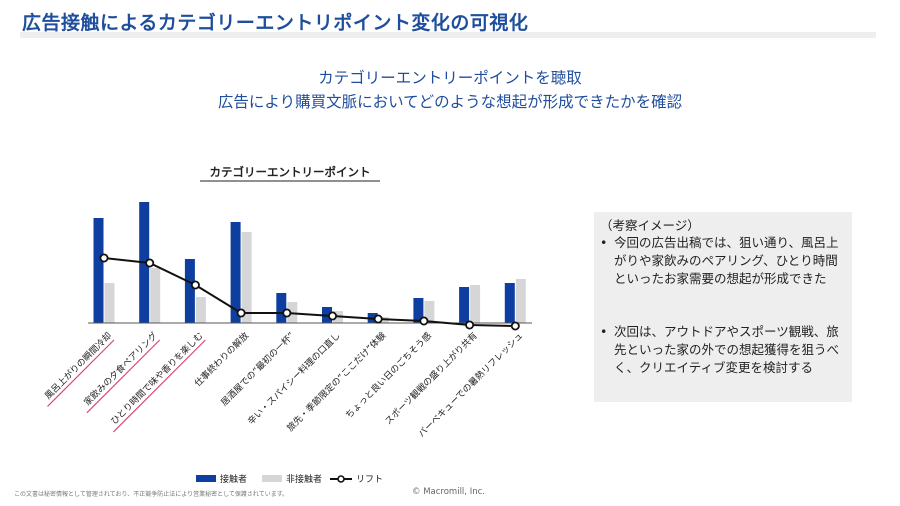  Describe the element at coordinates (723, 307) in the screenshot. I see `insight-box` at that location.